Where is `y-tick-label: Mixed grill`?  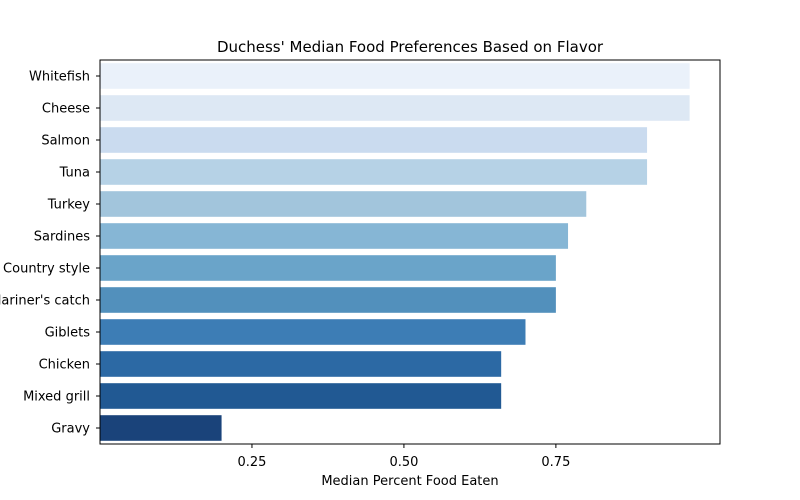 y-tick-label: Mixed grill is located at coordinates (56, 397).